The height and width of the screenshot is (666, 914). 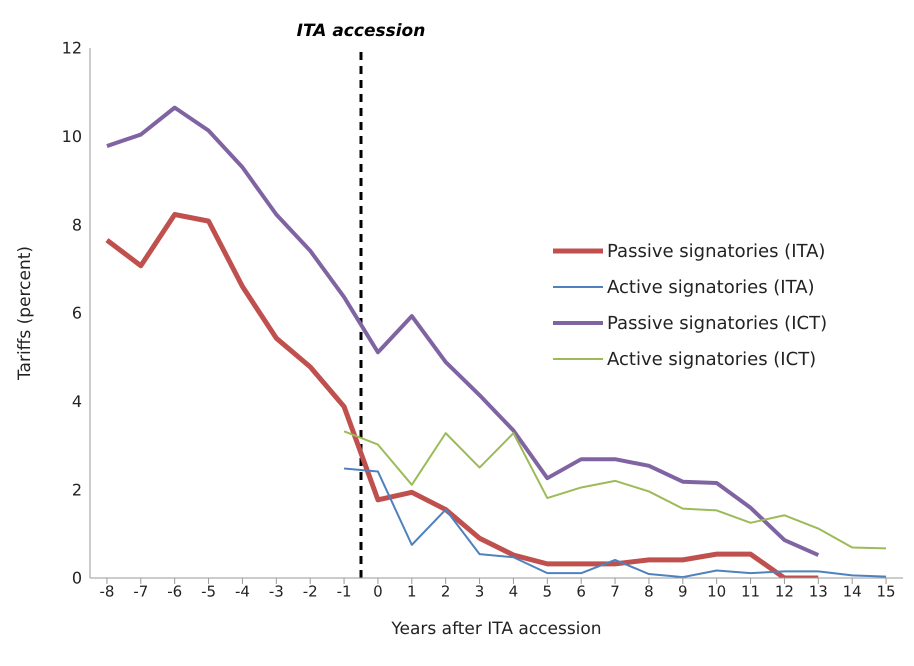 I want to click on x-tick-label: 9, so click(x=683, y=591).